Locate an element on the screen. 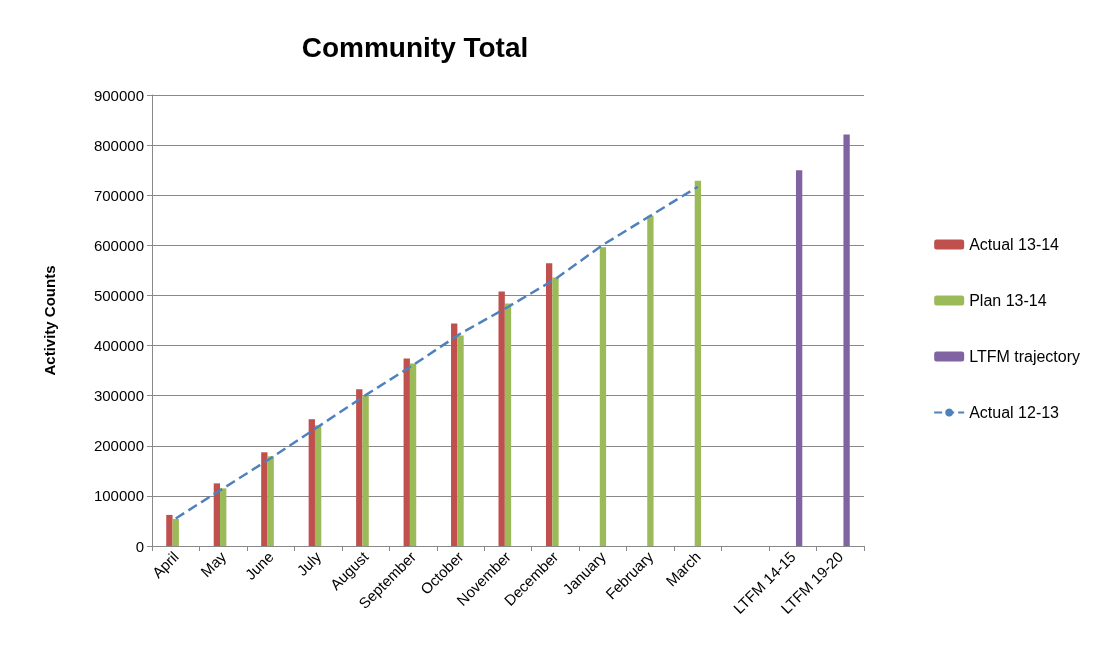  y-tick-label: 300000 is located at coordinates (118, 396).